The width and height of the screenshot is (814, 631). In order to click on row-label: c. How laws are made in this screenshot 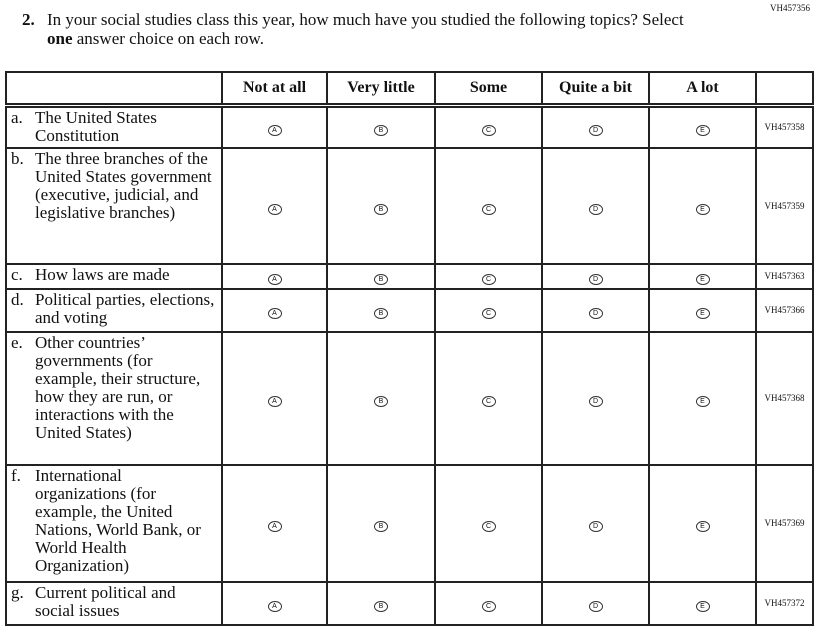, I will do `click(114, 276)`.